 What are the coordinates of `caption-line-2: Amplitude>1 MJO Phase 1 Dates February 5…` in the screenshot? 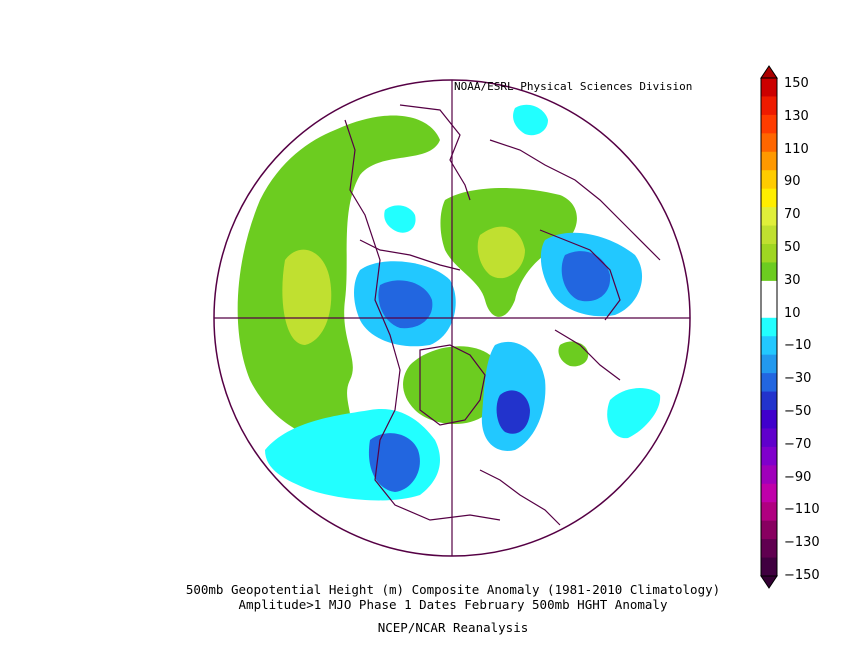 It's located at (453, 604).